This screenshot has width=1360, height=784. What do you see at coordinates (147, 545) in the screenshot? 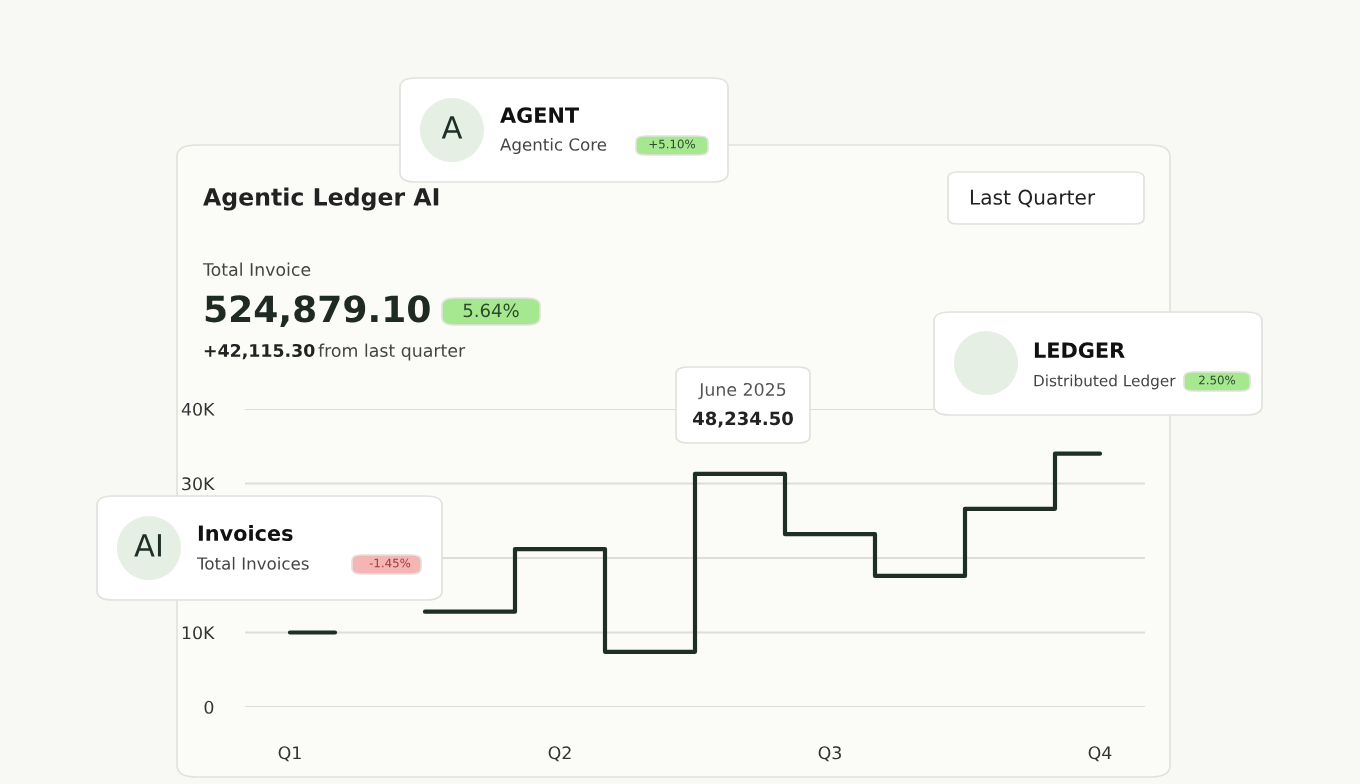
I see `text: AI` at bounding box center [147, 545].